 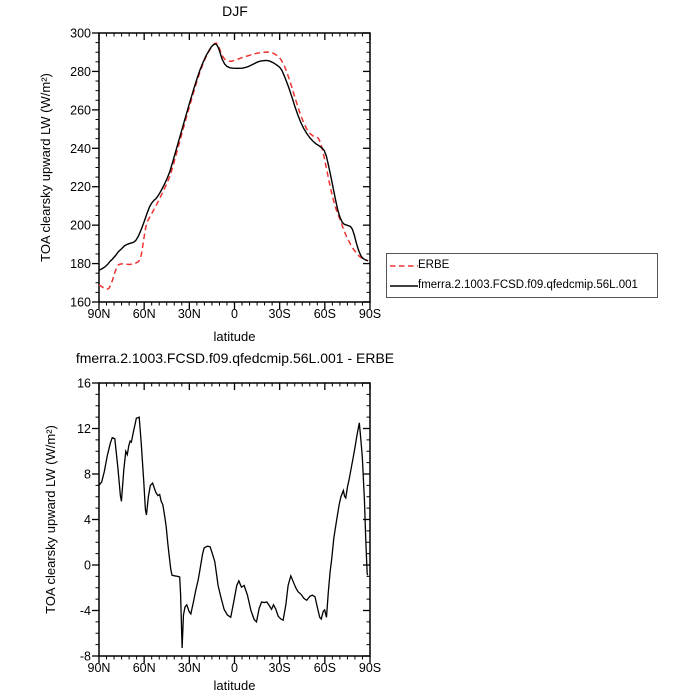 What do you see at coordinates (87, 520) in the screenshot?
I see `y-tick-label: 4` at bounding box center [87, 520].